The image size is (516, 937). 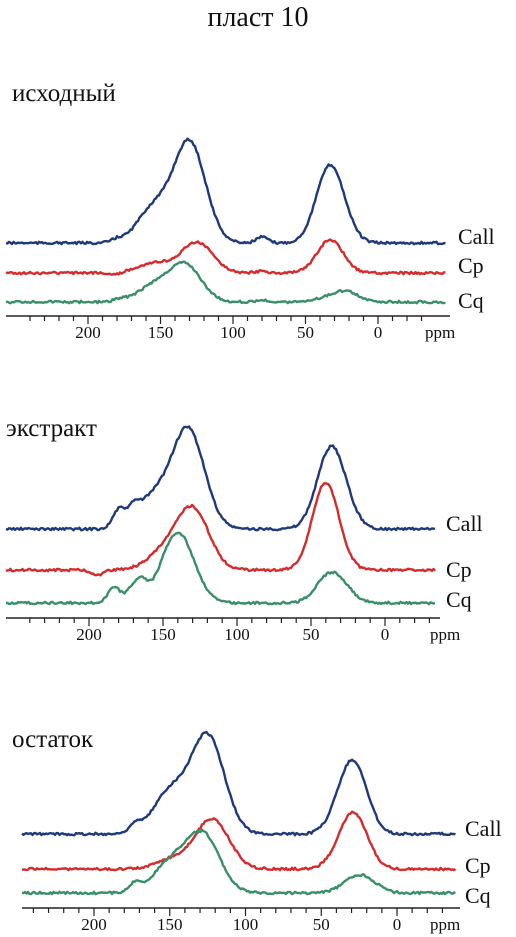 What do you see at coordinates (51, 428) in the screenshot?
I see `panel-label-2: экстракт` at bounding box center [51, 428].